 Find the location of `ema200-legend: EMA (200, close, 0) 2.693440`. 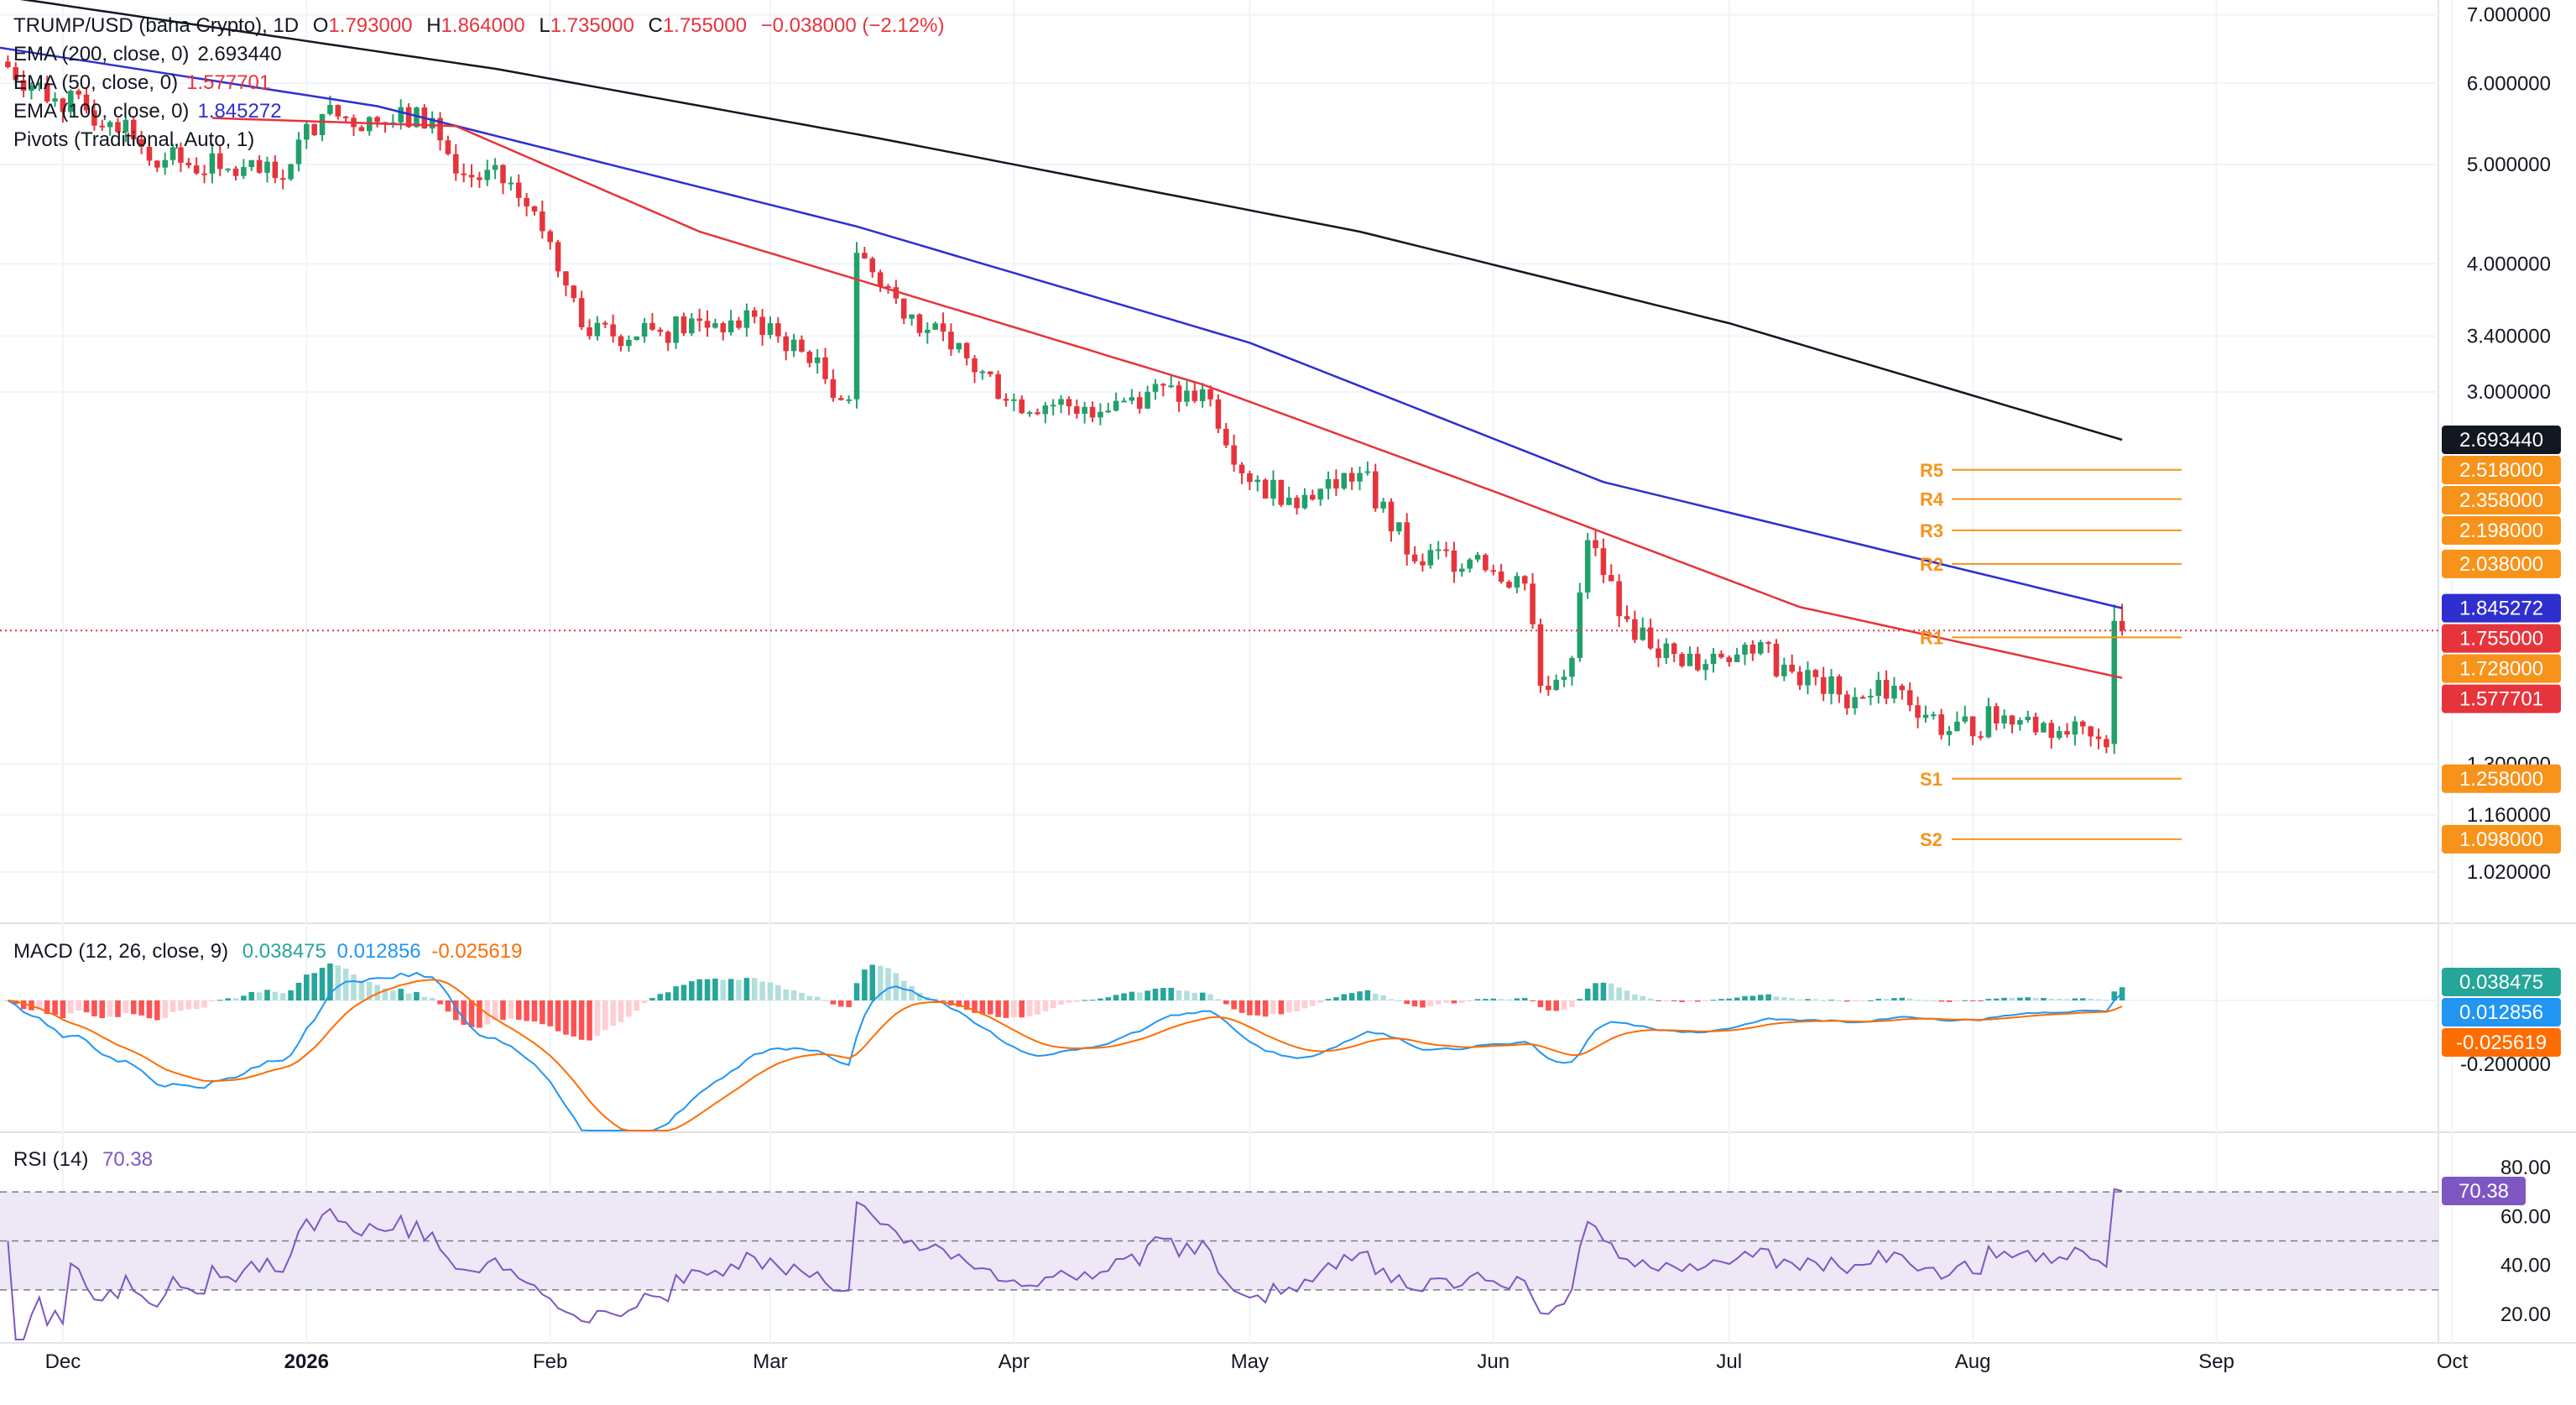

ema200-legend: EMA (200, close, 0) 2.693440 is located at coordinates (151, 54).